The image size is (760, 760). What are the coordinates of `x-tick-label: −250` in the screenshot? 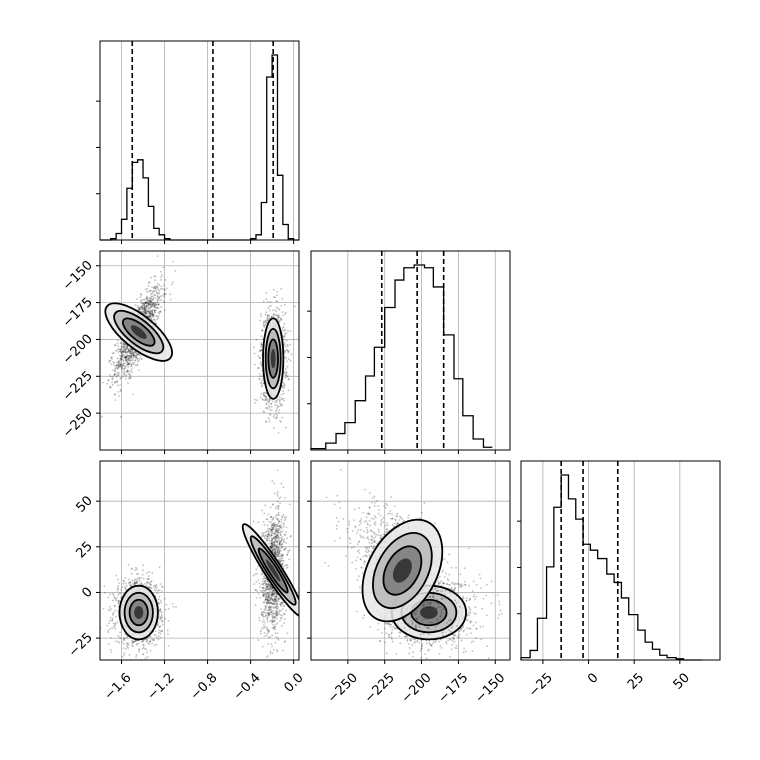 It's located at (343, 688).